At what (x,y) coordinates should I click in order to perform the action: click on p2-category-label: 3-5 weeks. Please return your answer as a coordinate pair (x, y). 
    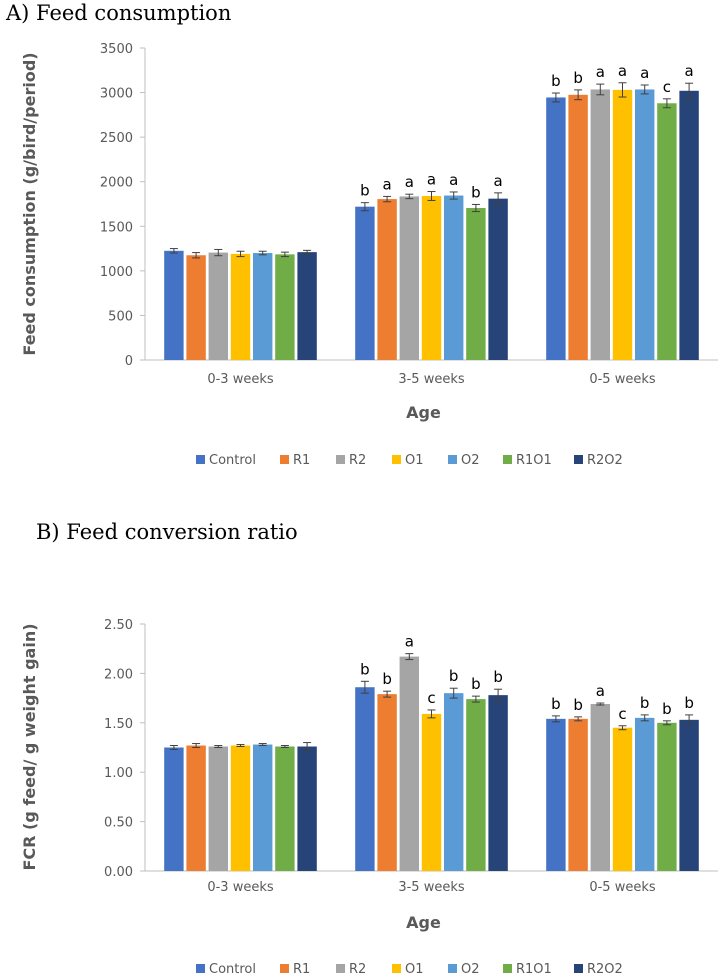
    Looking at the image, I should click on (431, 887).